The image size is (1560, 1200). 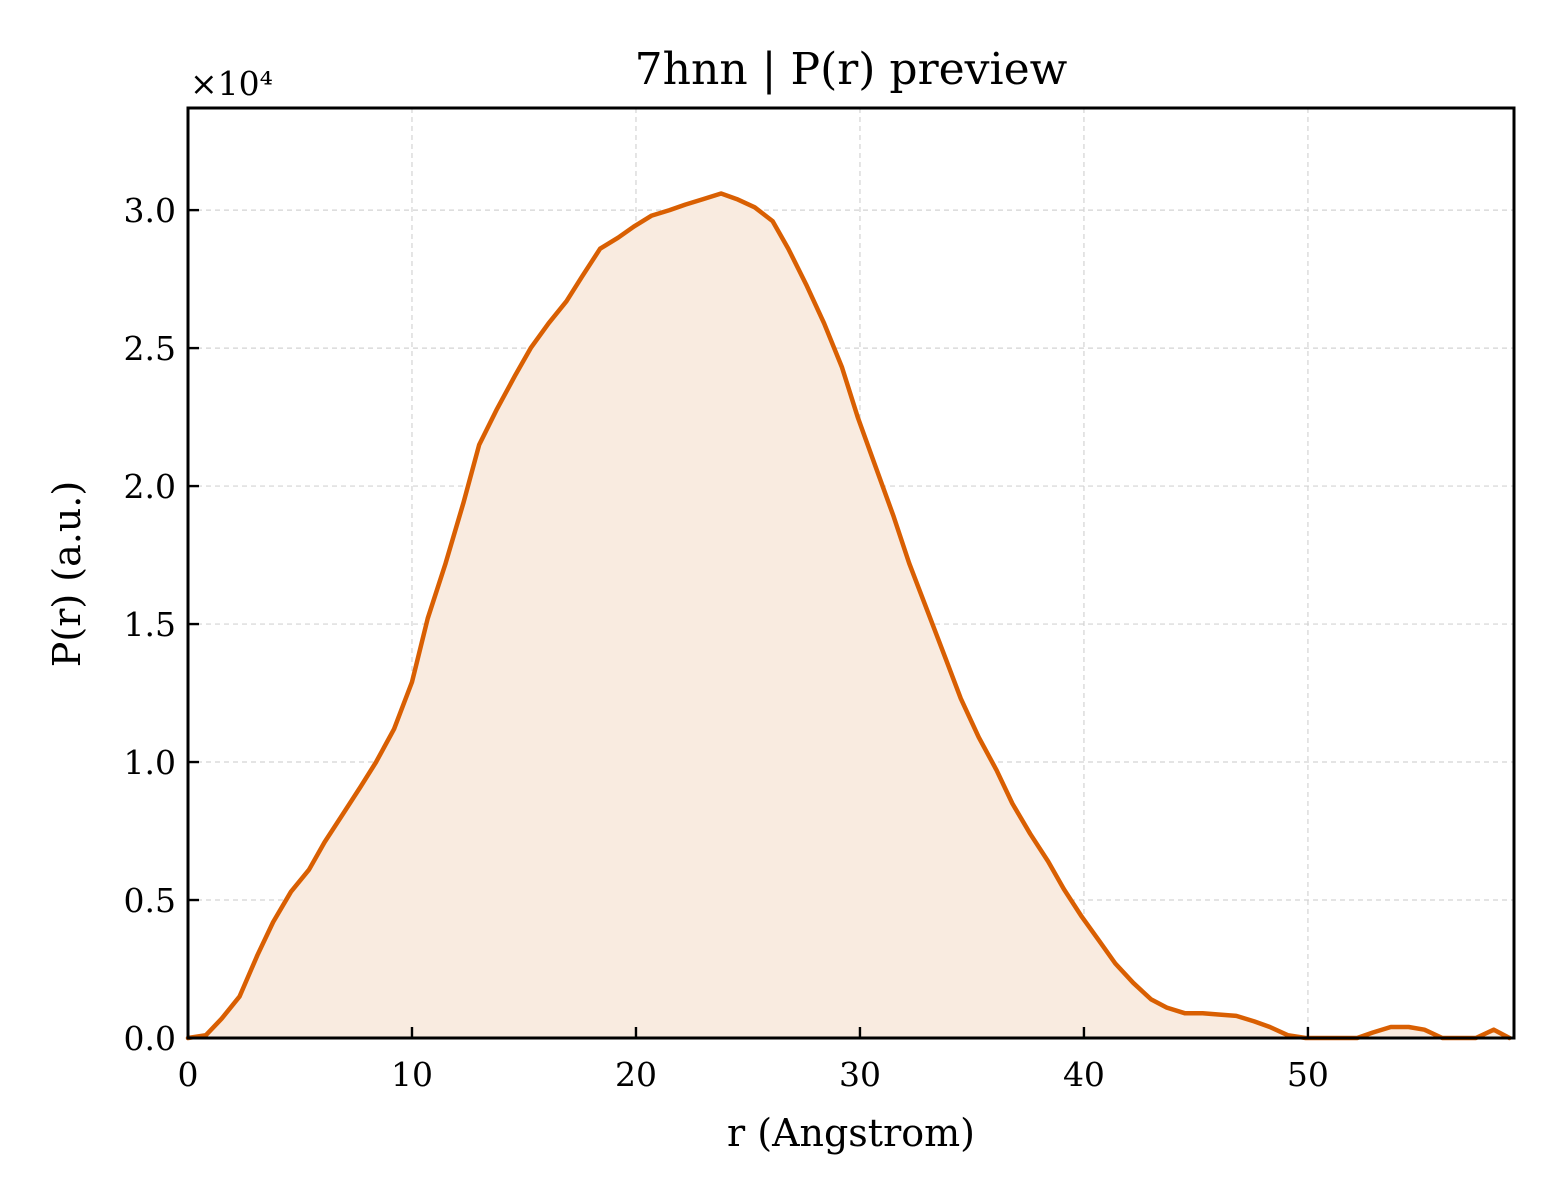 I want to click on y-tick-label: 0.0, so click(x=150, y=1038).